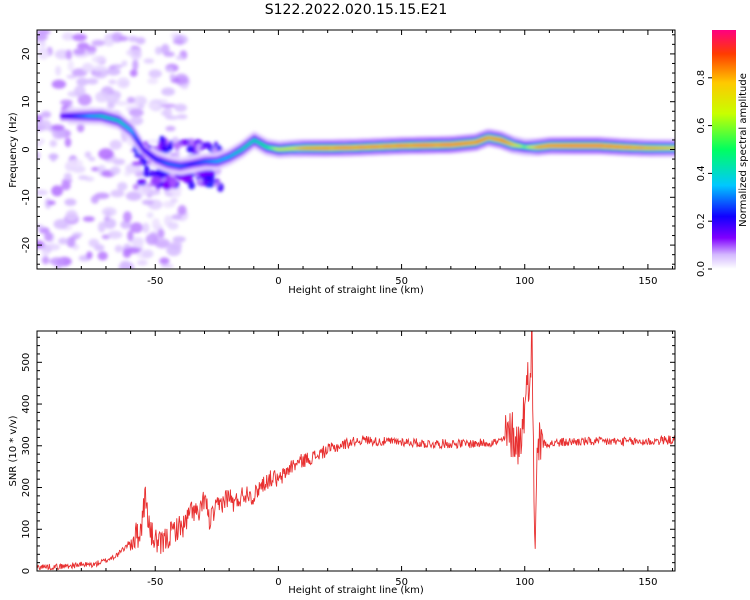 This screenshot has width=750, height=600. What do you see at coordinates (647, 281) in the screenshot?
I see `x-tick-label: 150` at bounding box center [647, 281].